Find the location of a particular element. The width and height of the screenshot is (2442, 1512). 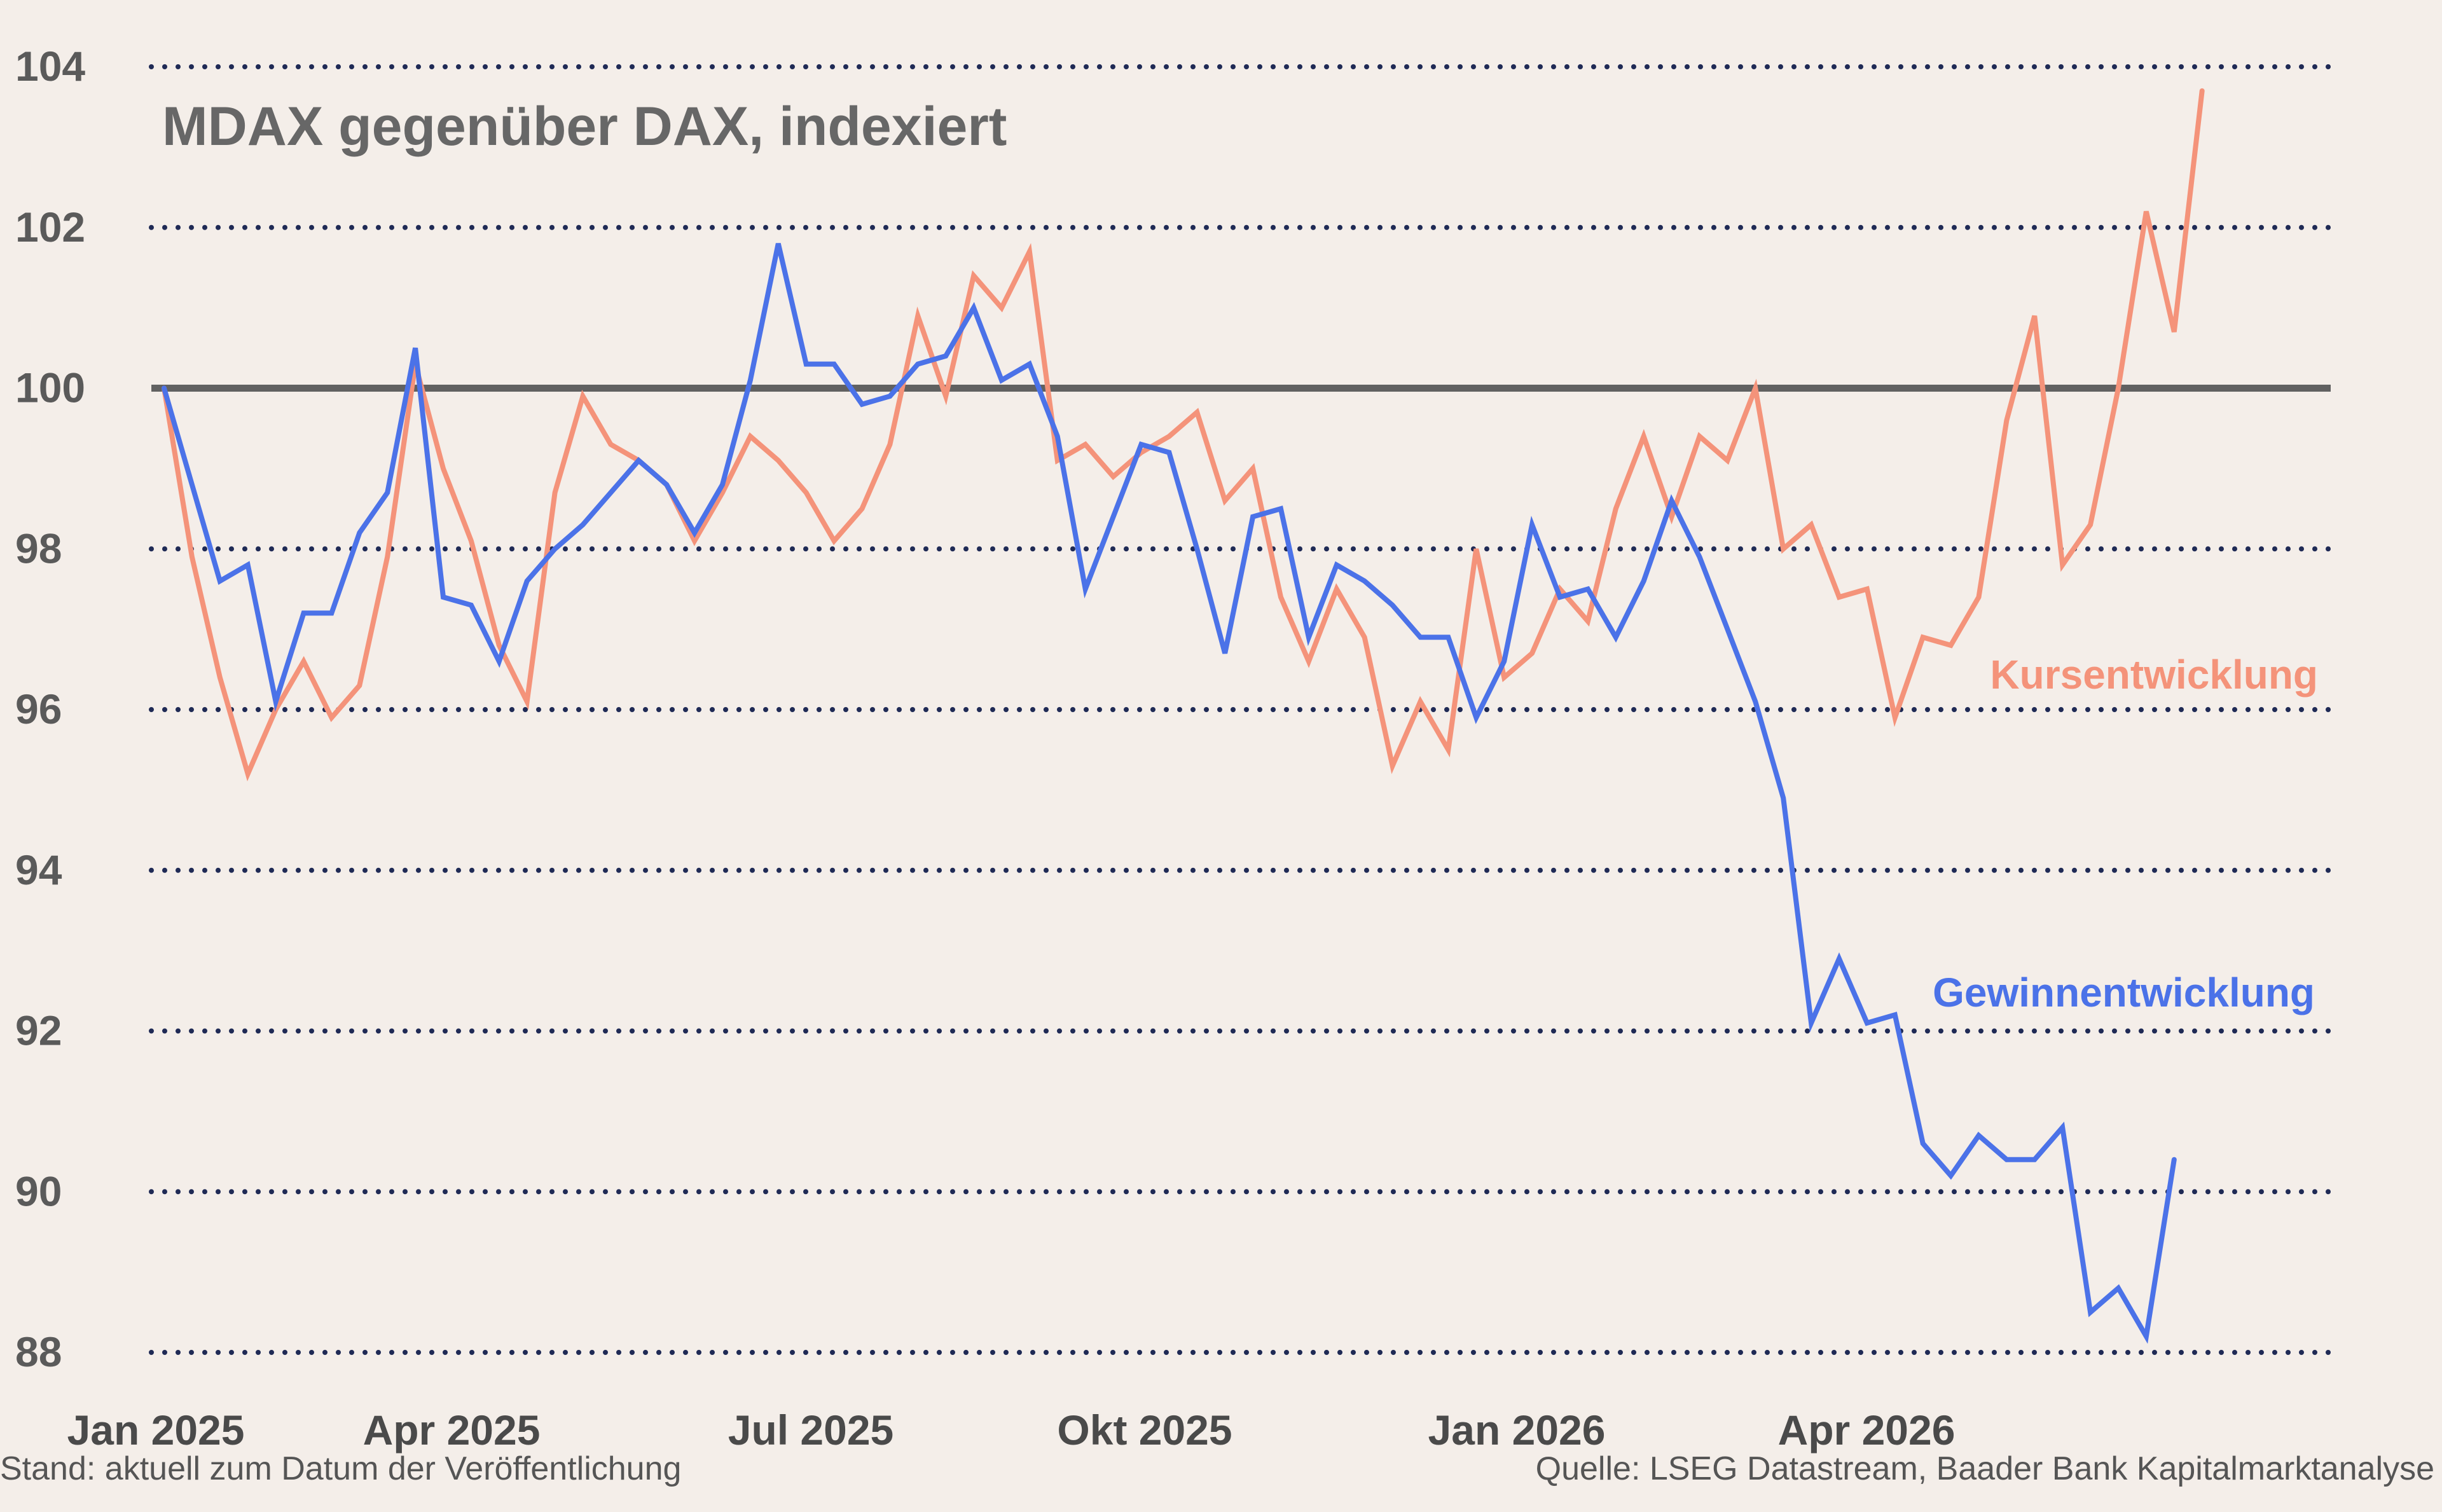

y-axis-ticks: 88 90 92 94 96 98 100 102 104 is located at coordinates (50, 709).